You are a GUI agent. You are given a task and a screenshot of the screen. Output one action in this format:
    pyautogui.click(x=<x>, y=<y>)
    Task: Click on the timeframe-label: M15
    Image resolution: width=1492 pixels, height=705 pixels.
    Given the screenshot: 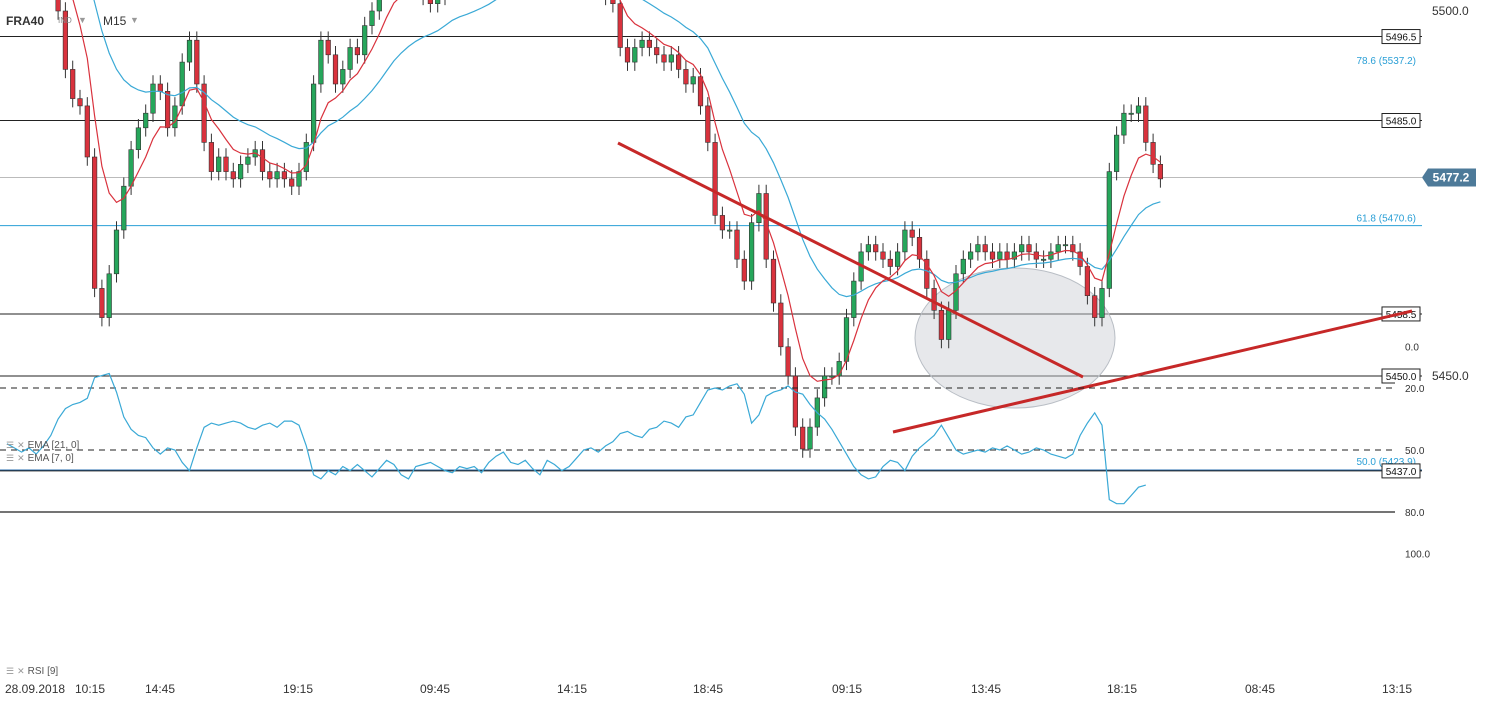 What is the action you would take?
    pyautogui.click(x=115, y=21)
    